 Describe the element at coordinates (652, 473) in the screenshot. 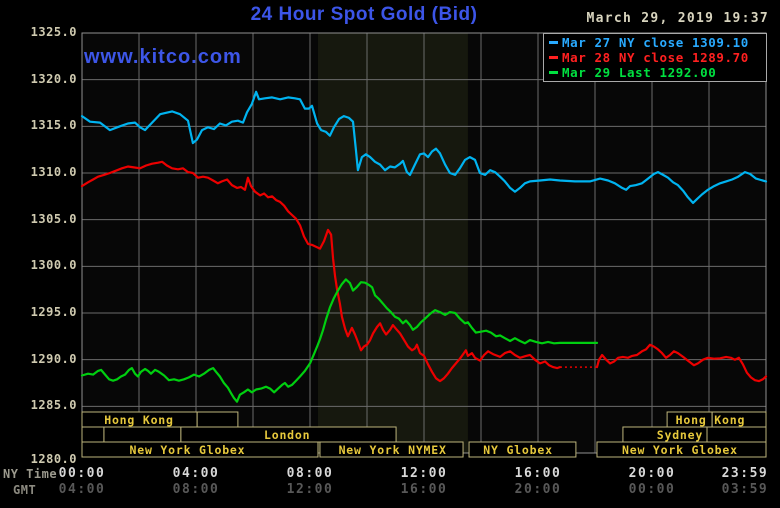

I see `x-tick-ny-time: 20:00` at that location.